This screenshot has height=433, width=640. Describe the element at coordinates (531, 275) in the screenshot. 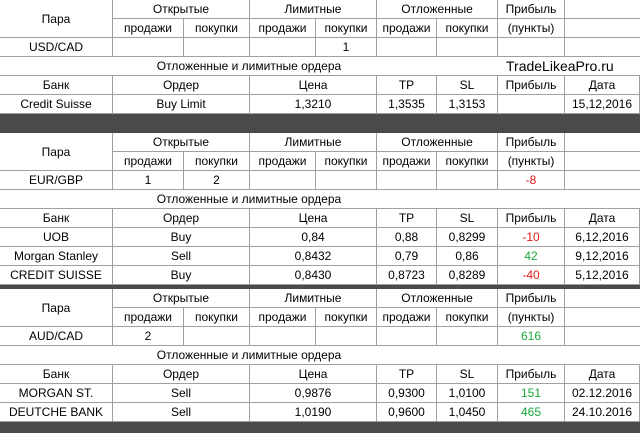

I see `order-profit: -40` at that location.